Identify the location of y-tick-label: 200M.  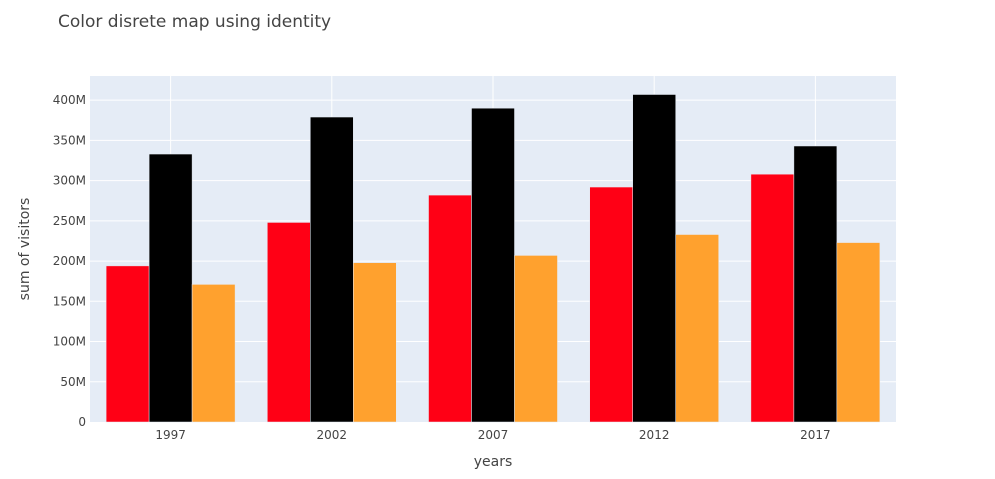
(69, 261).